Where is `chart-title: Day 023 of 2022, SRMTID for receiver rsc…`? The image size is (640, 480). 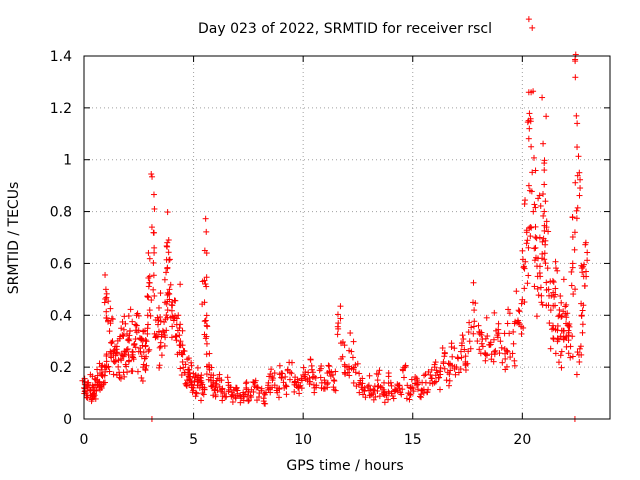
chart-title: Day 023 of 2022, SRMTID for receiver rsc… is located at coordinates (345, 29).